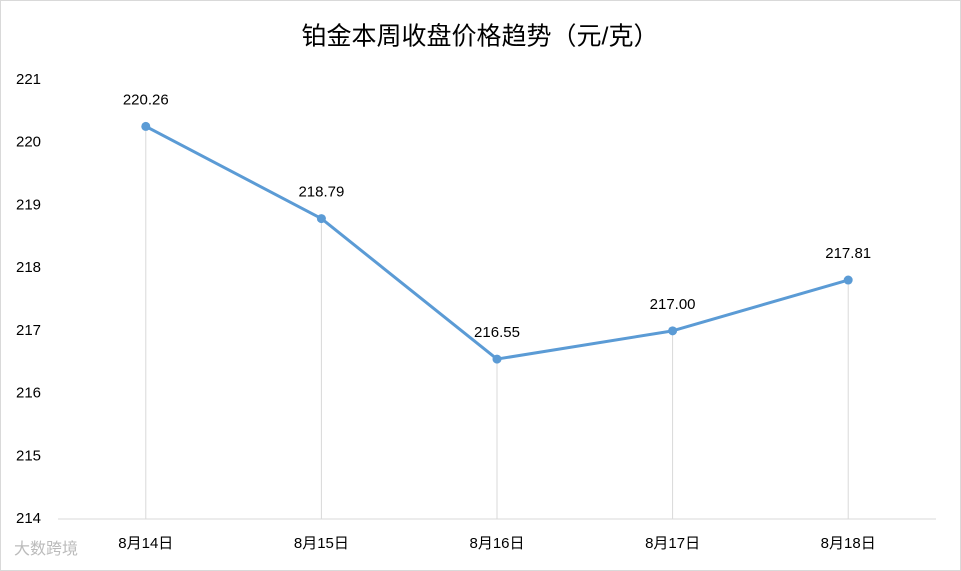  Describe the element at coordinates (28, 518) in the screenshot. I see `y-tick-label: 214` at that location.